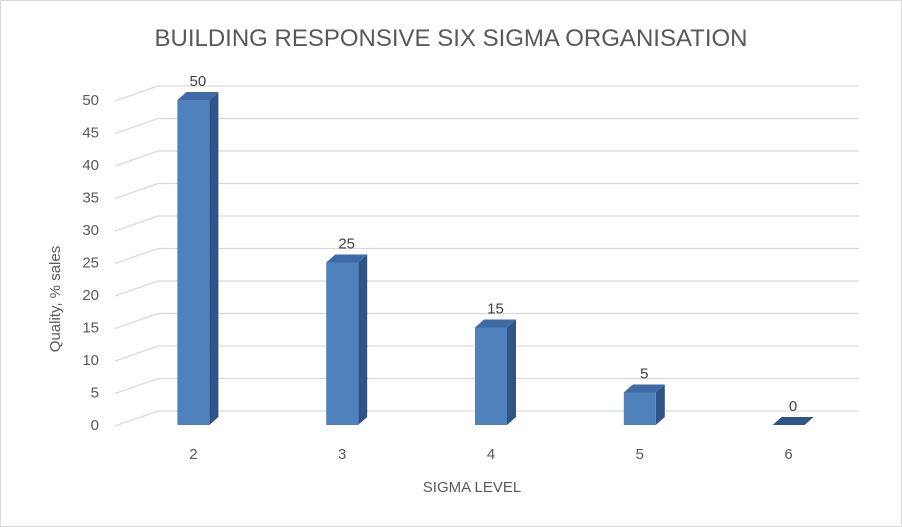  What do you see at coordinates (90, 198) in the screenshot?
I see `y-tick-label: 35` at bounding box center [90, 198].